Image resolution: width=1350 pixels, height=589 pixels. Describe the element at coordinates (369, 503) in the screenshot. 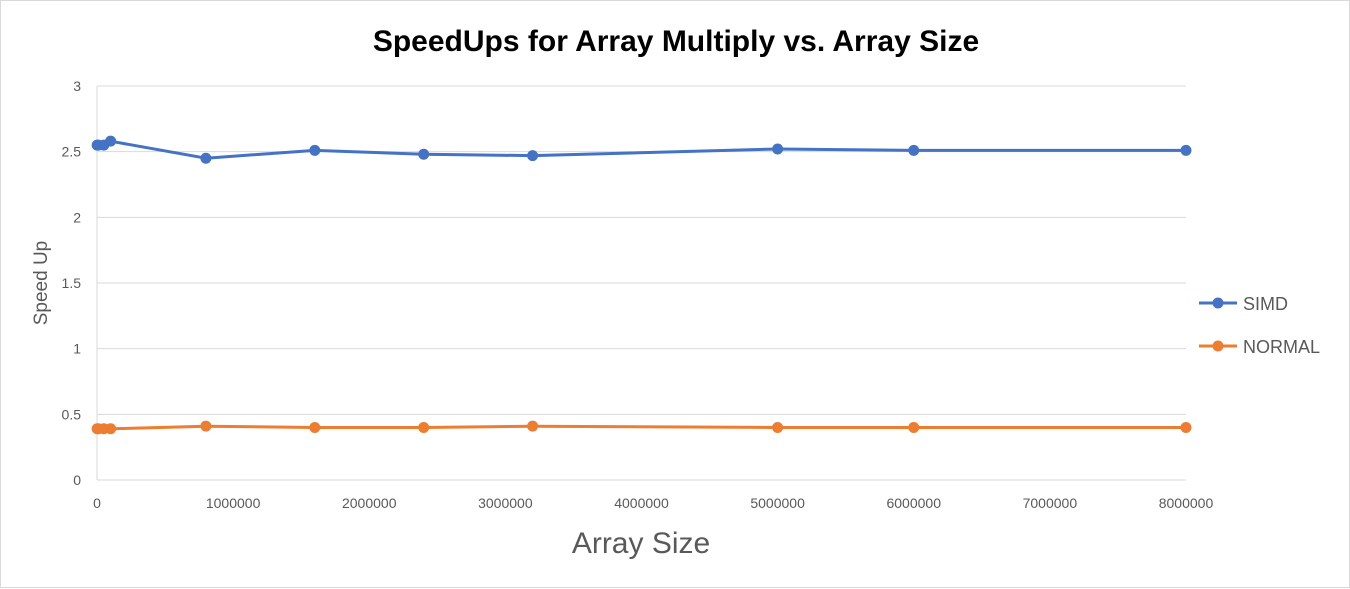

I see `x-tick-label: 2000000` at that location.